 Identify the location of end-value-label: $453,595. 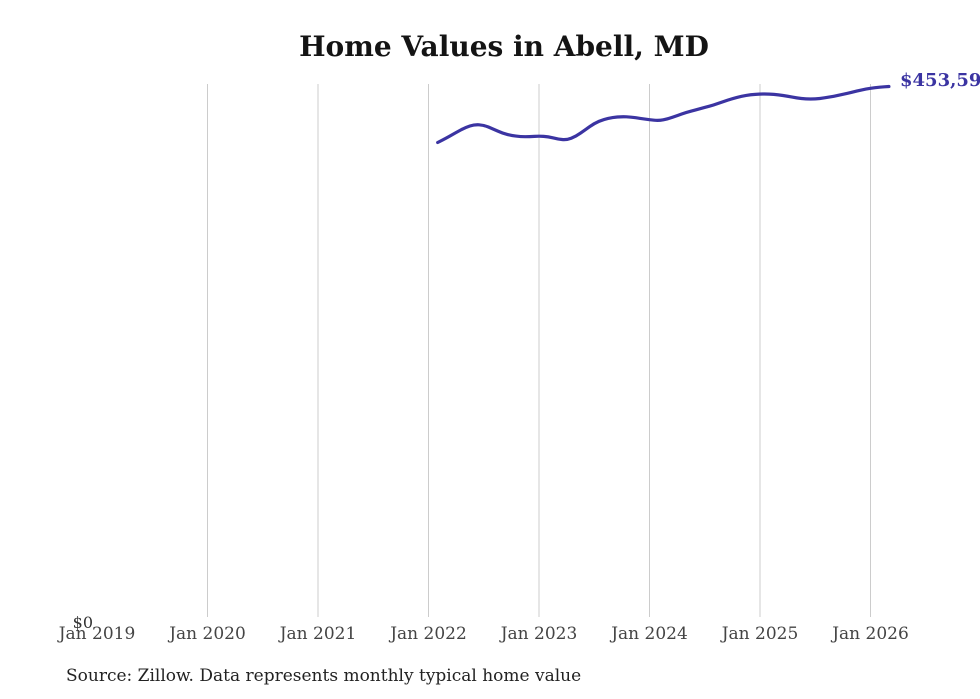
(940, 80).